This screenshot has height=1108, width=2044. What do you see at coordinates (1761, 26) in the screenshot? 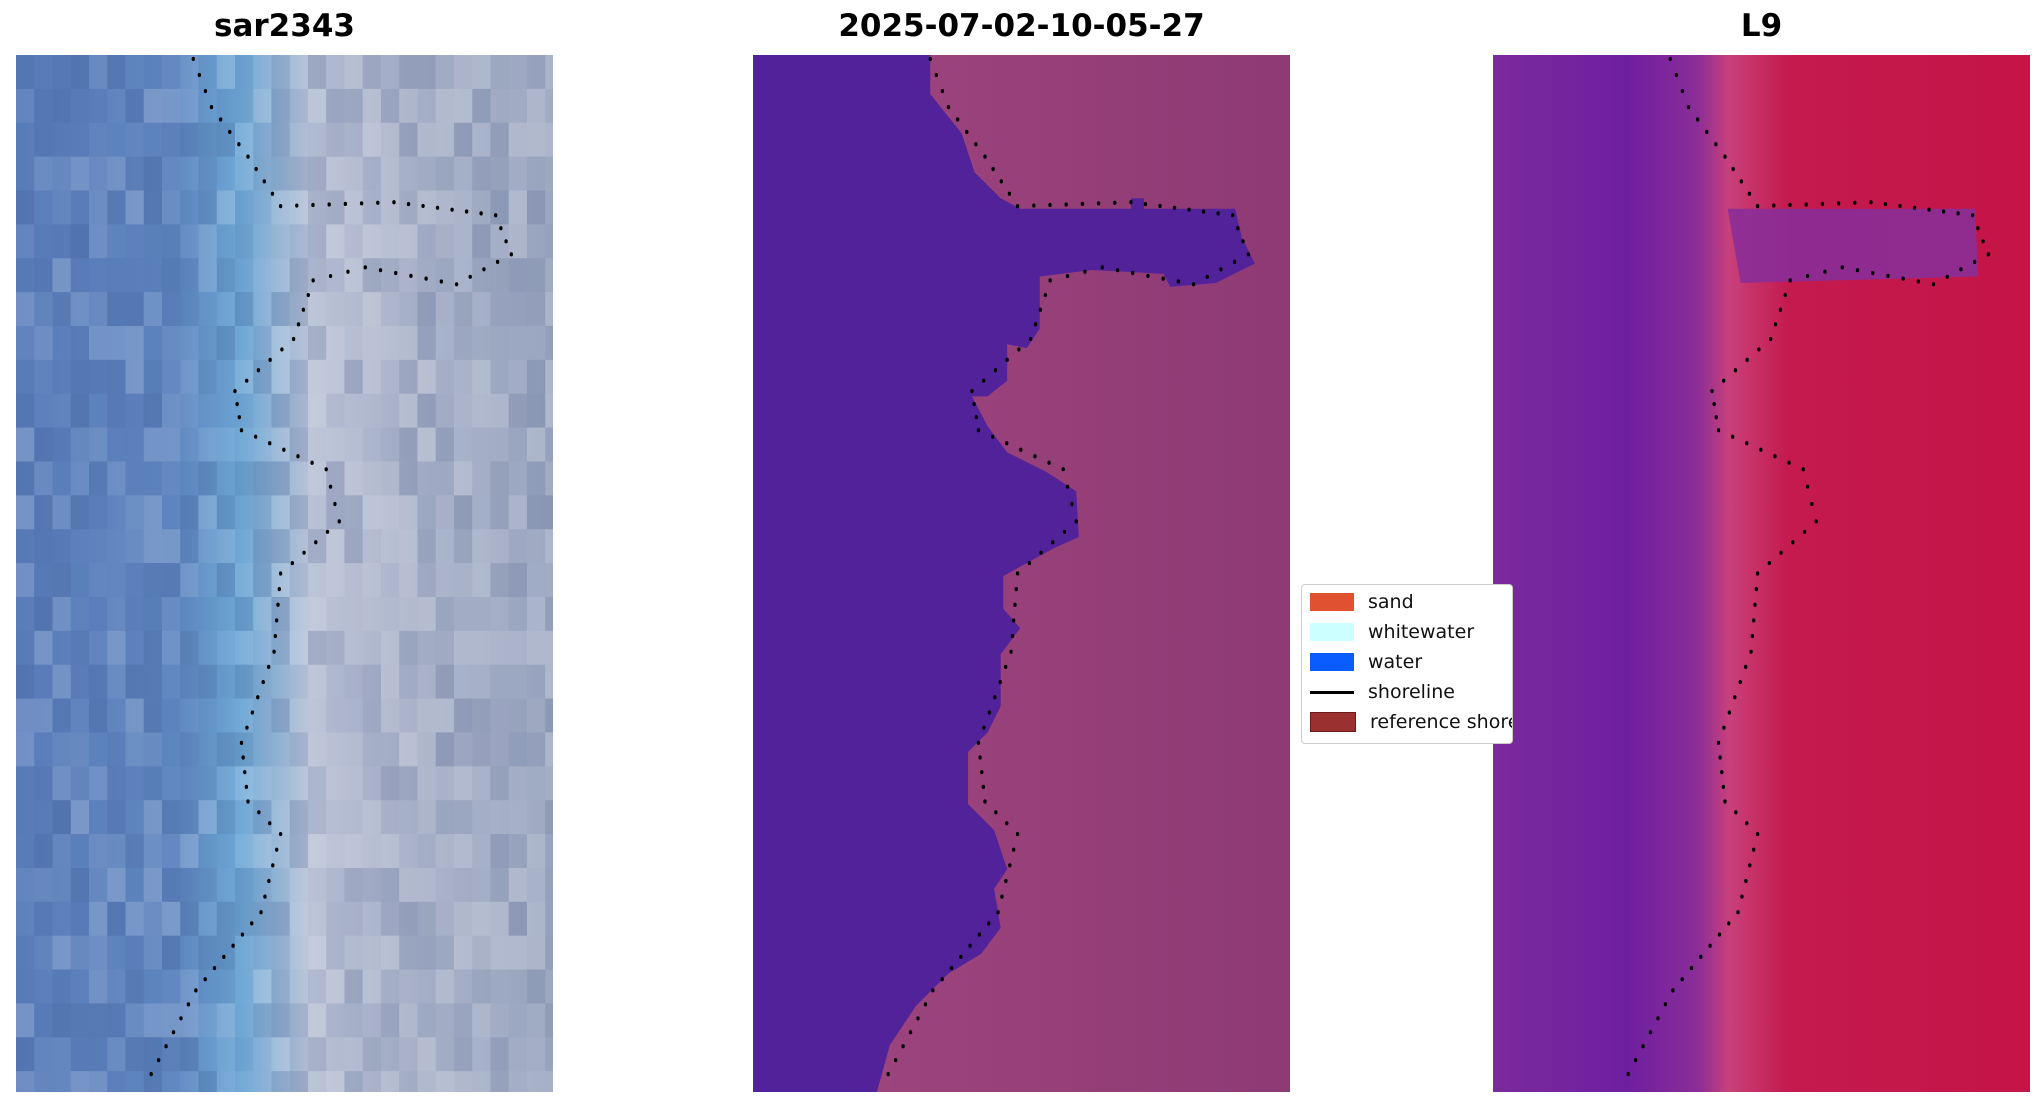
I see `panel-title-ndwi: L9` at bounding box center [1761, 26].